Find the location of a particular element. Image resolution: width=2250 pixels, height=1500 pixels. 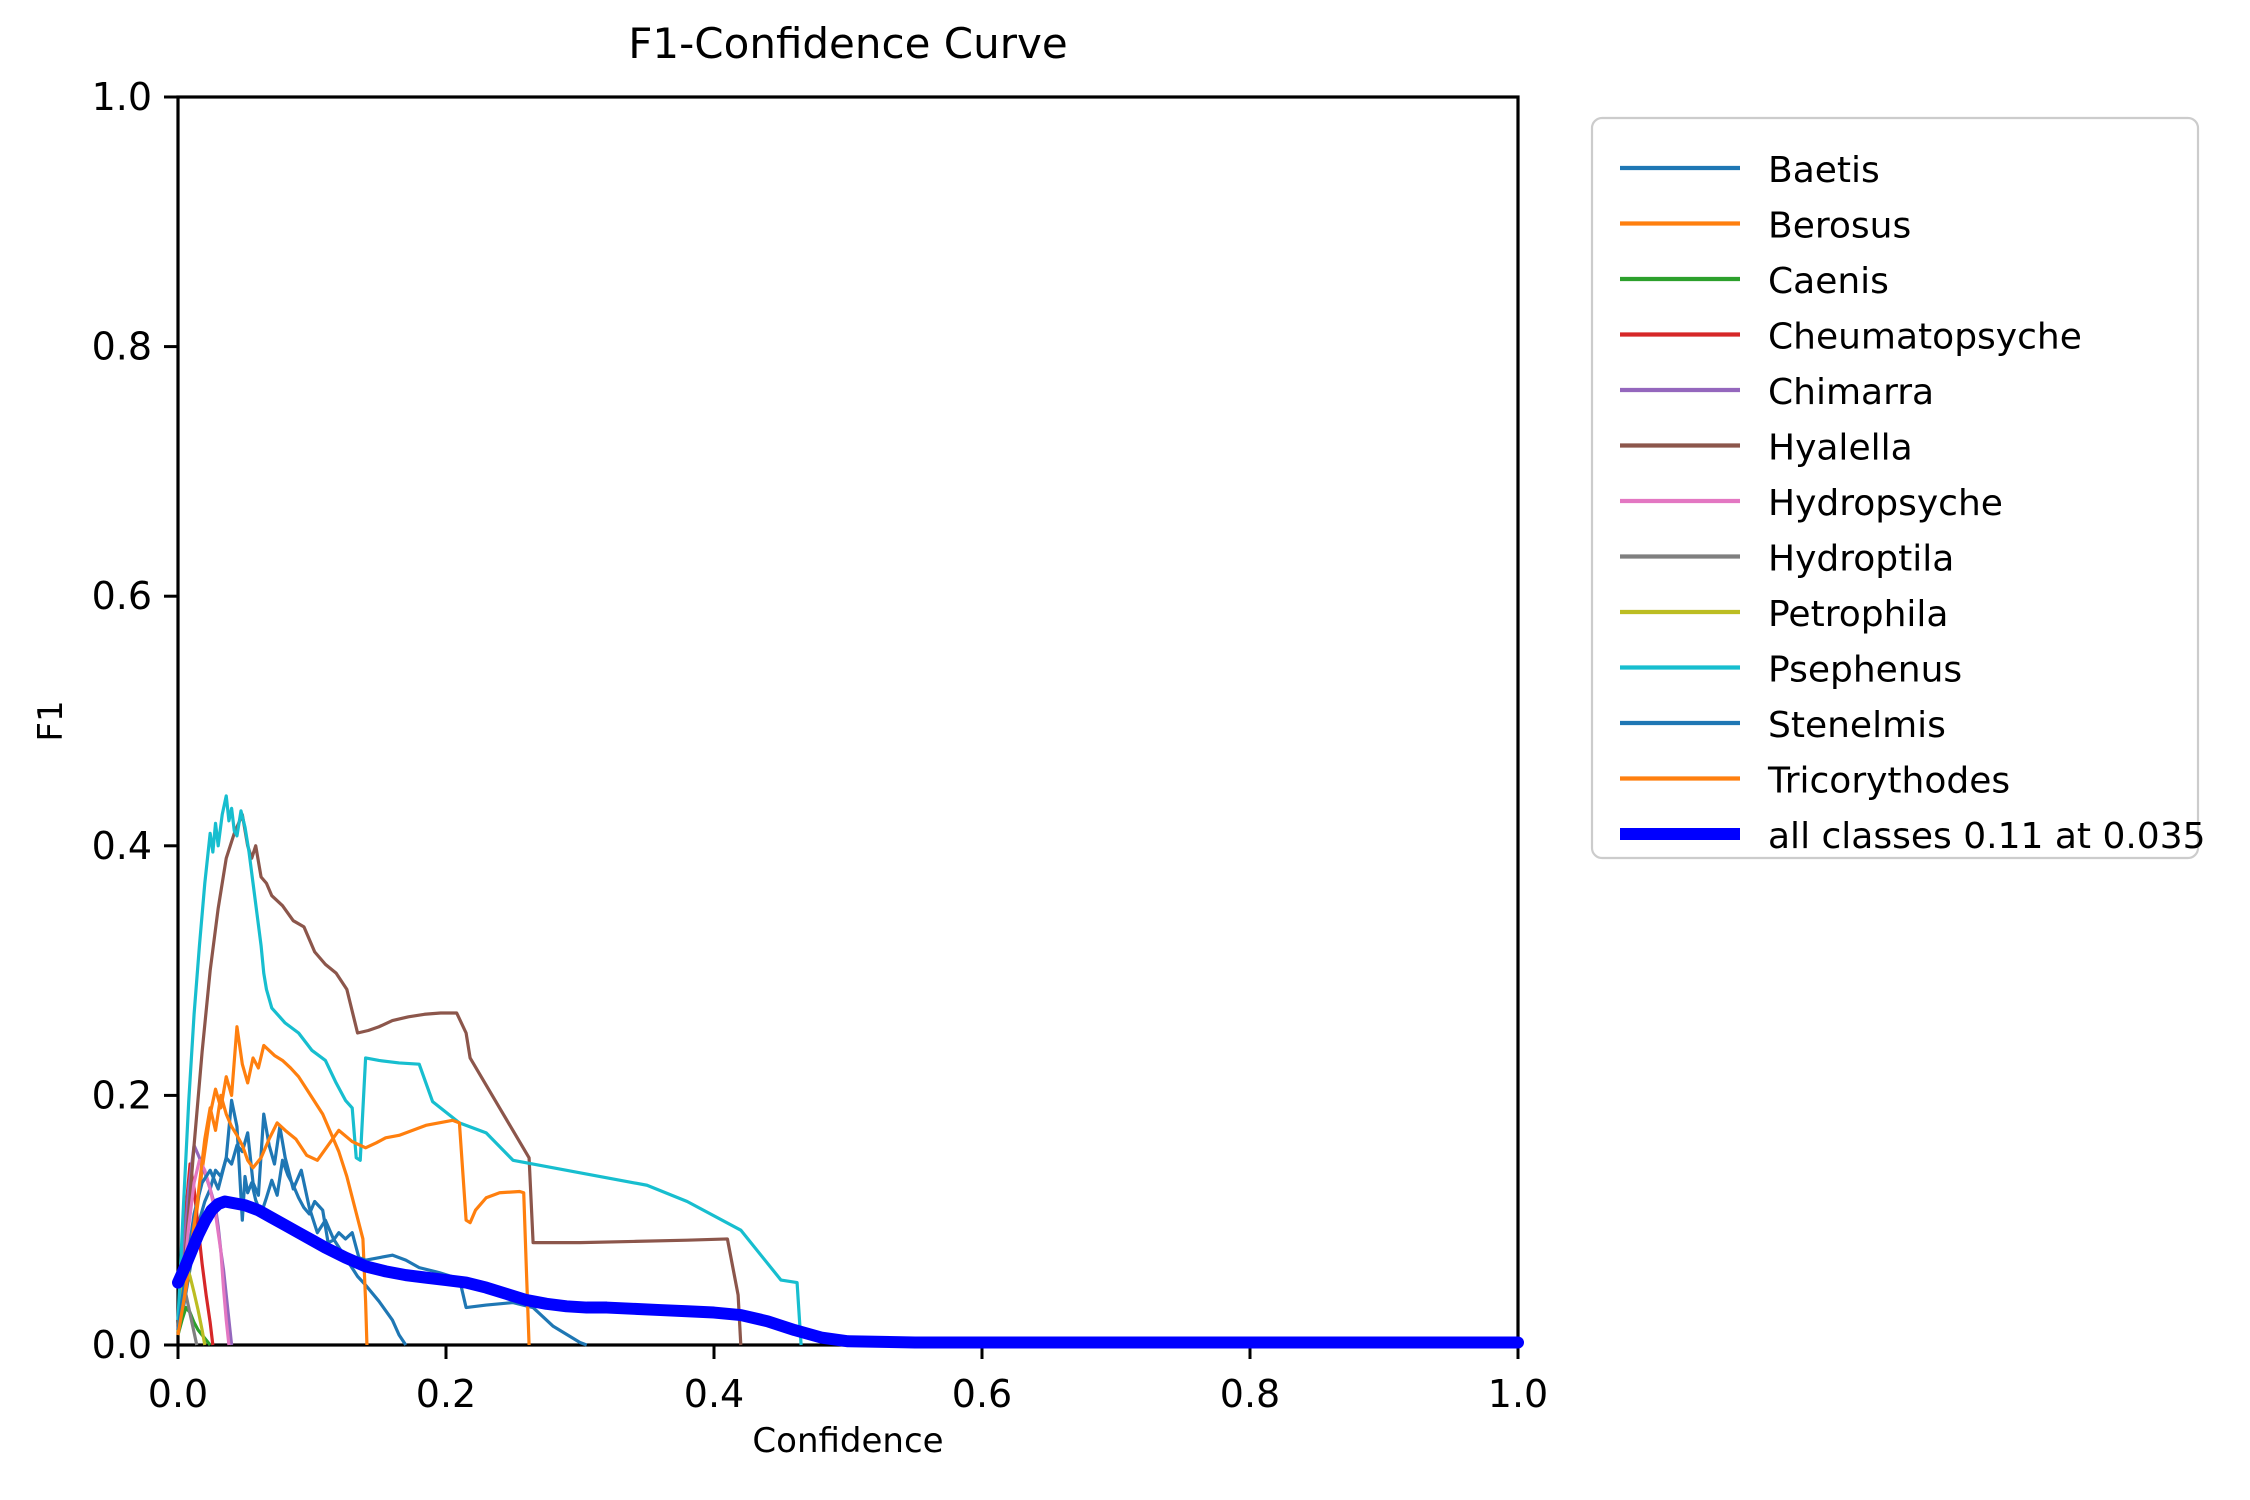

legend-label: Chimarra is located at coordinates (1851, 392).